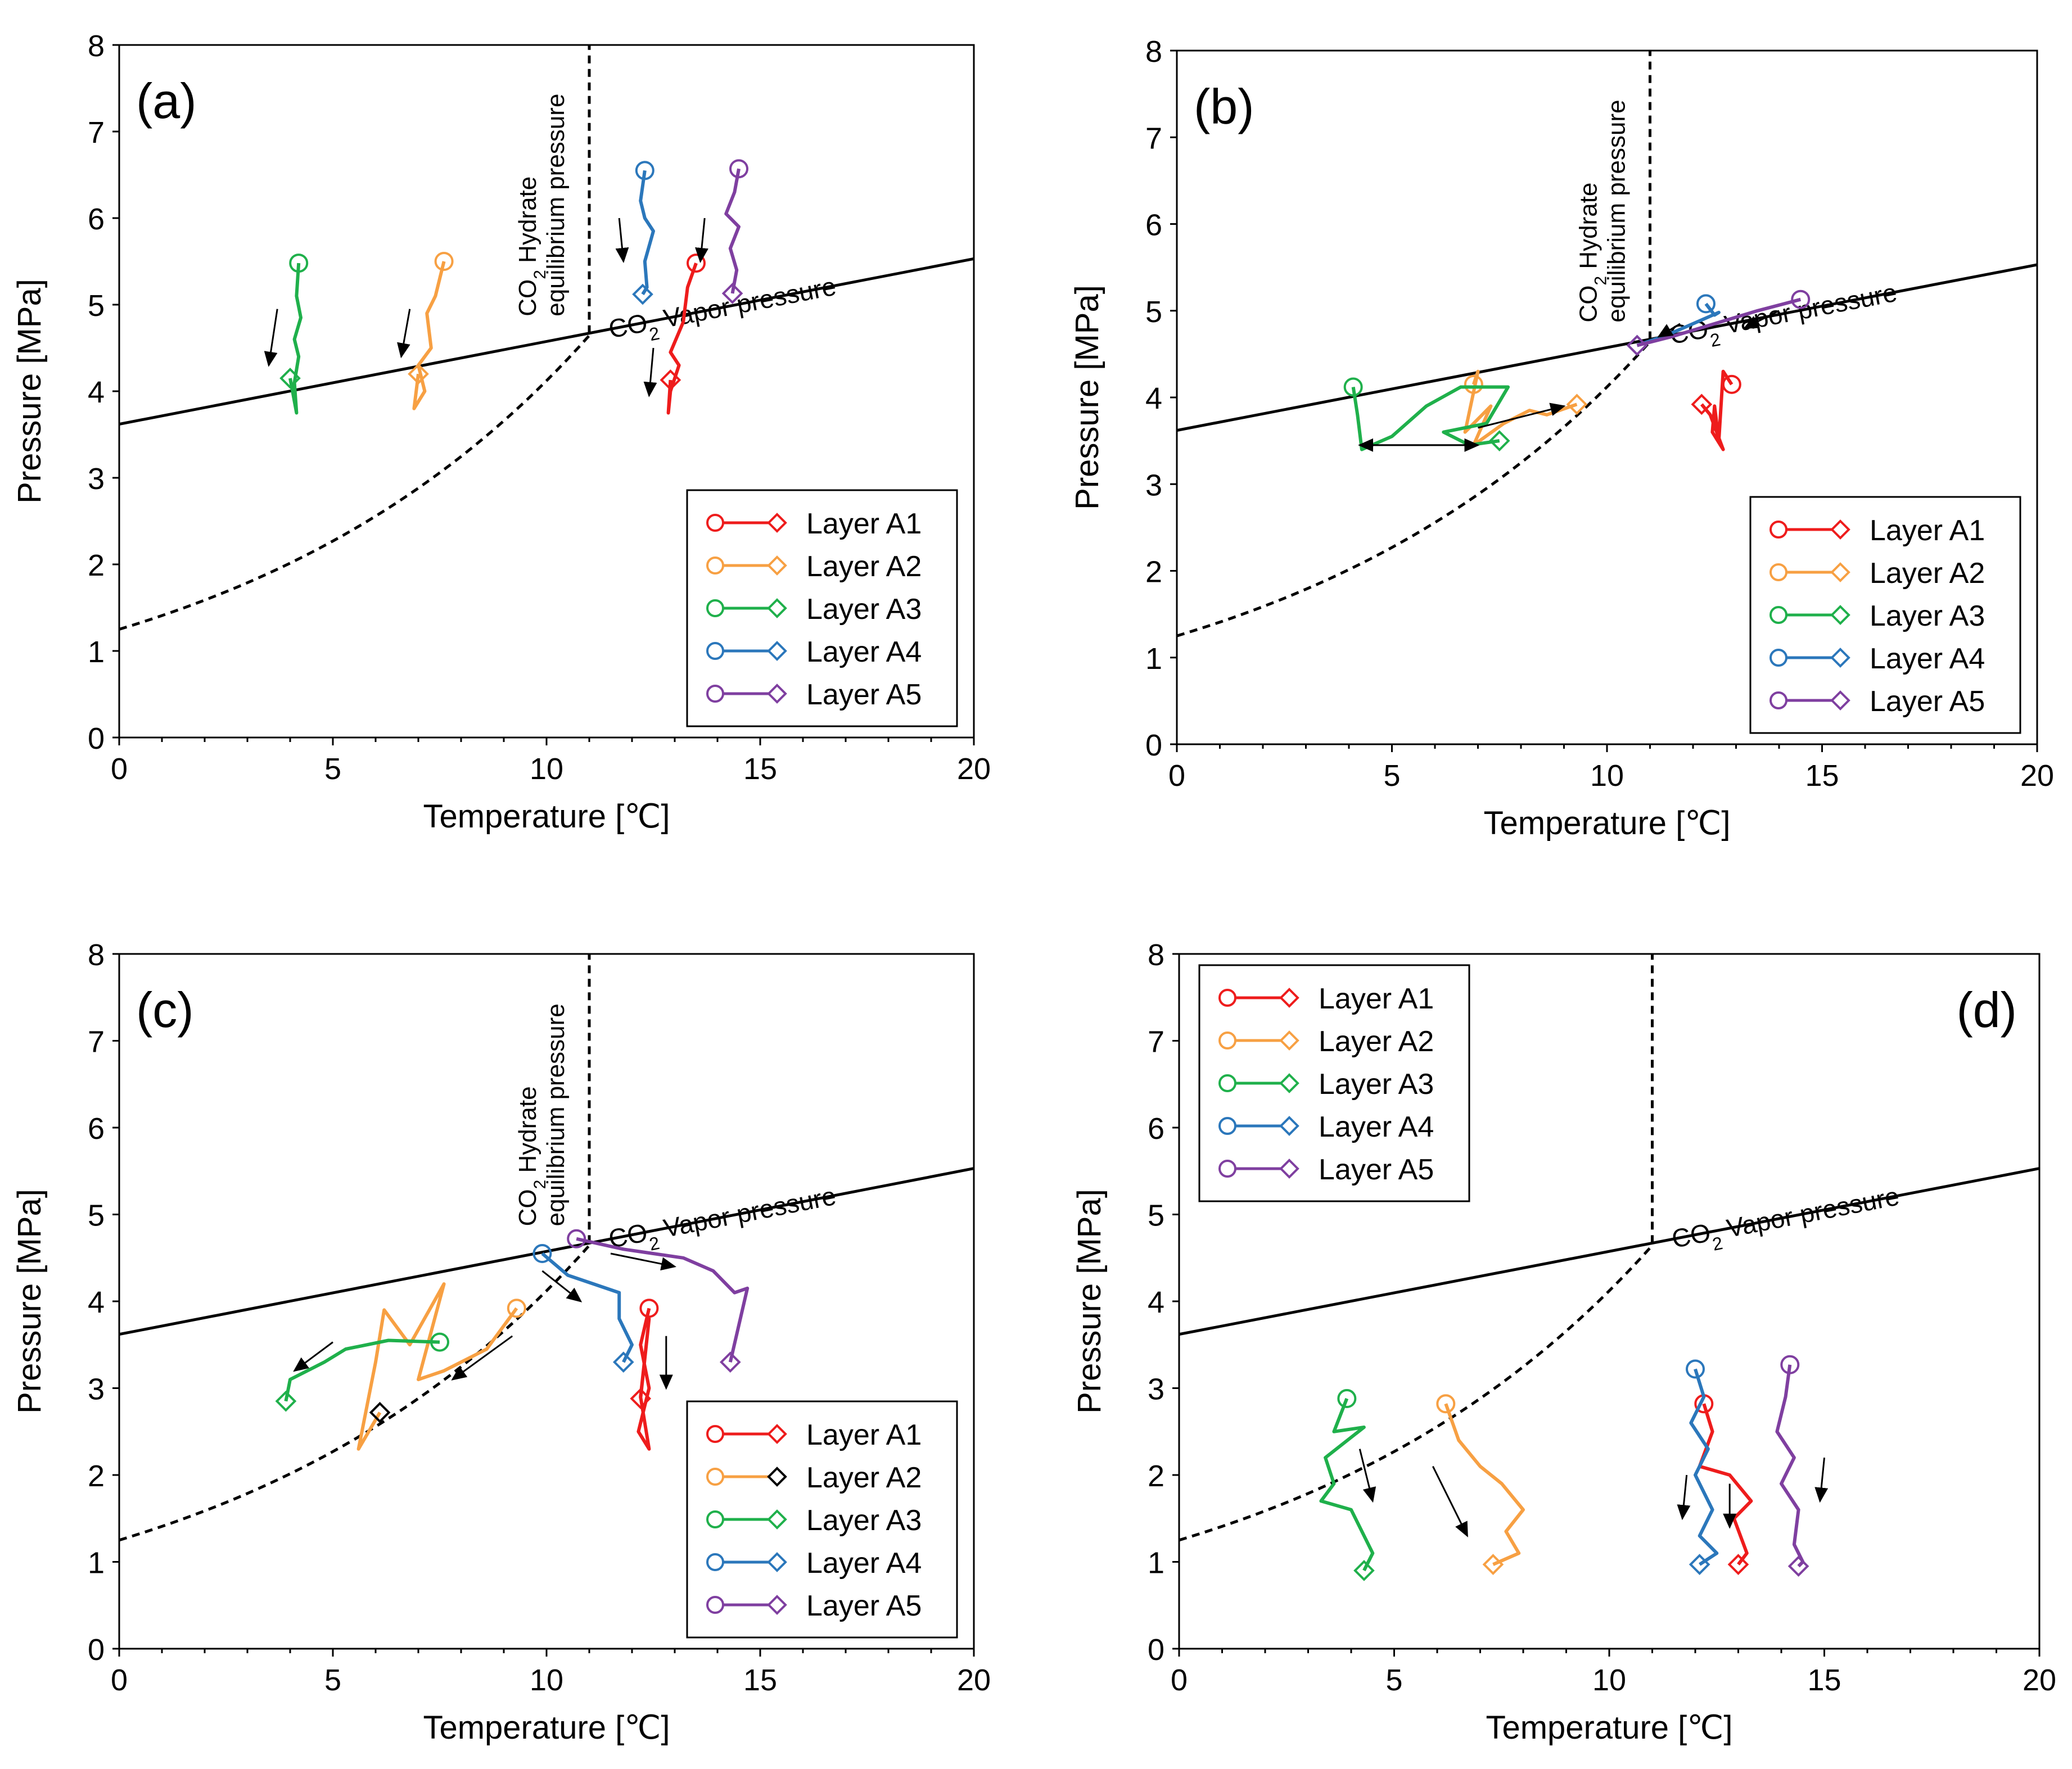 The image size is (2072, 1769). What do you see at coordinates (1393, 1680) in the screenshot?
I see `x-tick-label: 5` at bounding box center [1393, 1680].